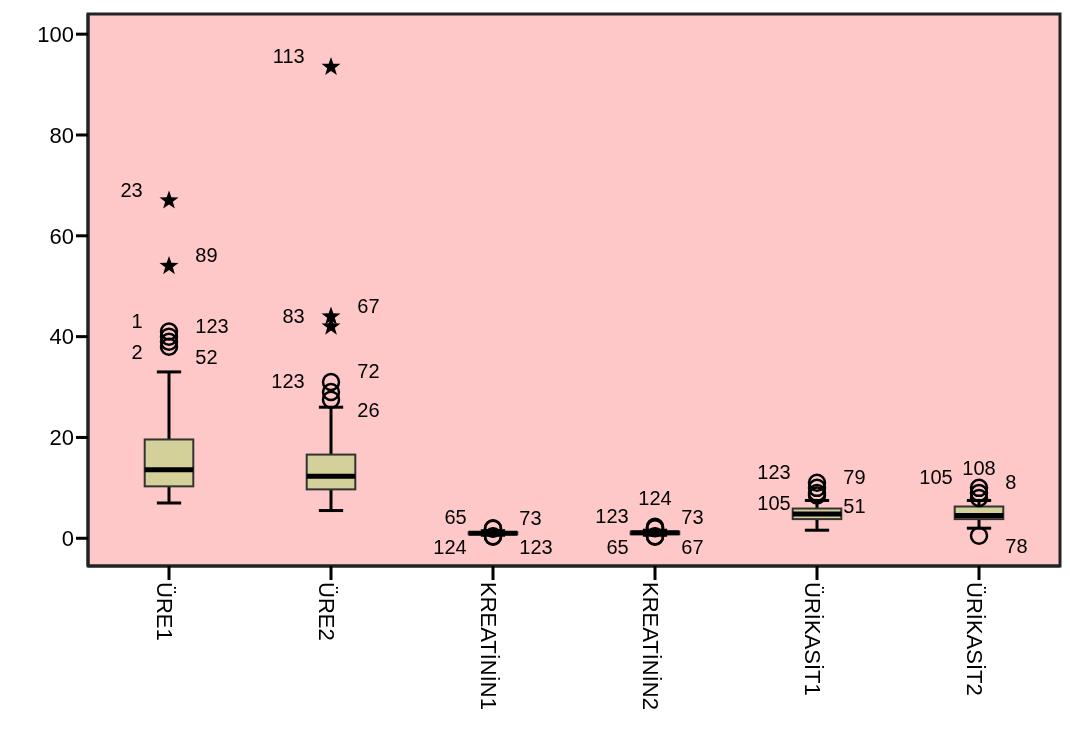  What do you see at coordinates (327, 611) in the screenshot?
I see `x-tick-label: ÜRE2` at bounding box center [327, 611].